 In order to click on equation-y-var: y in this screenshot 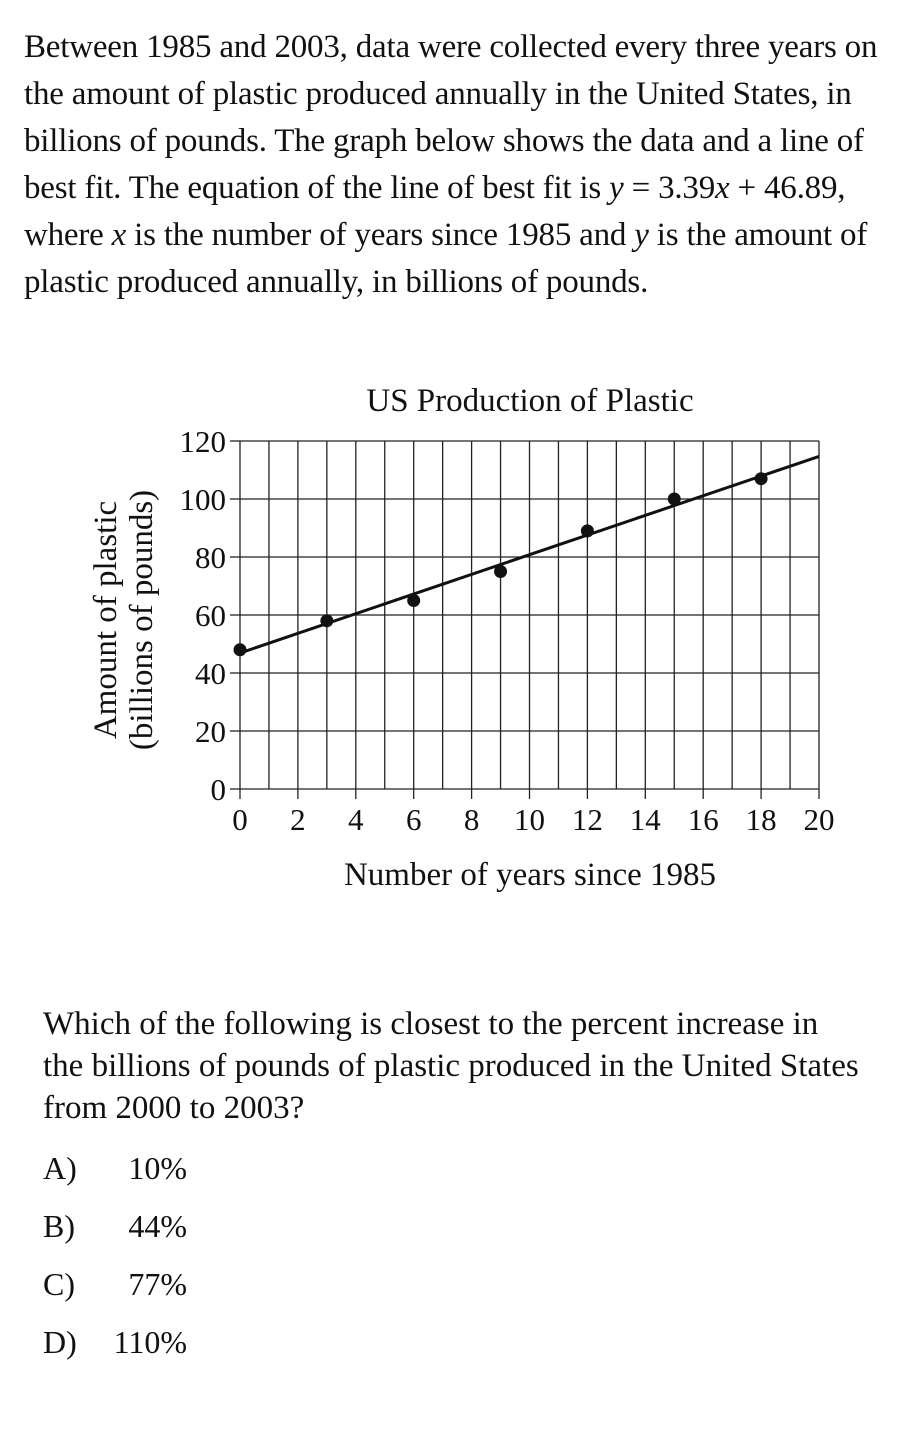, I will do `click(616, 188)`.